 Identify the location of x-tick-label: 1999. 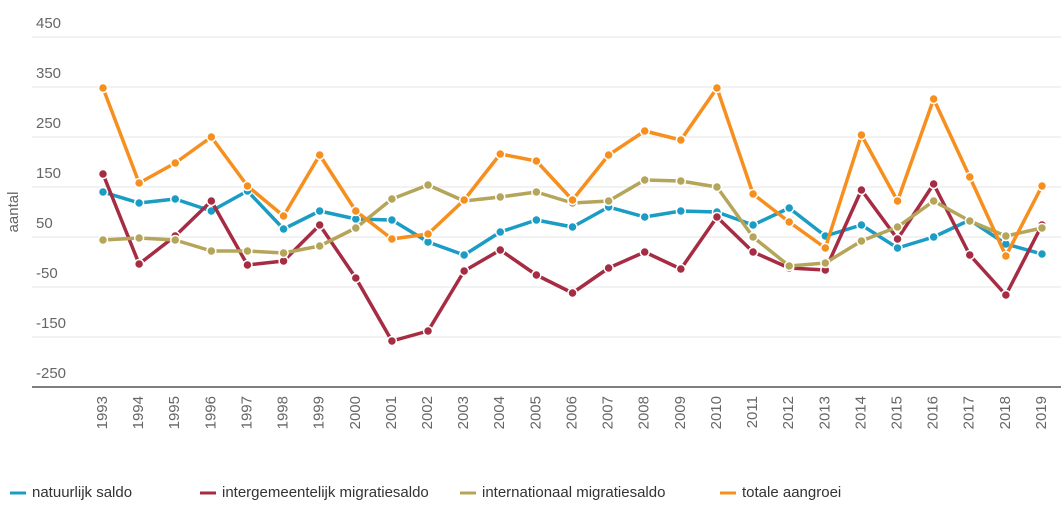
(319, 412).